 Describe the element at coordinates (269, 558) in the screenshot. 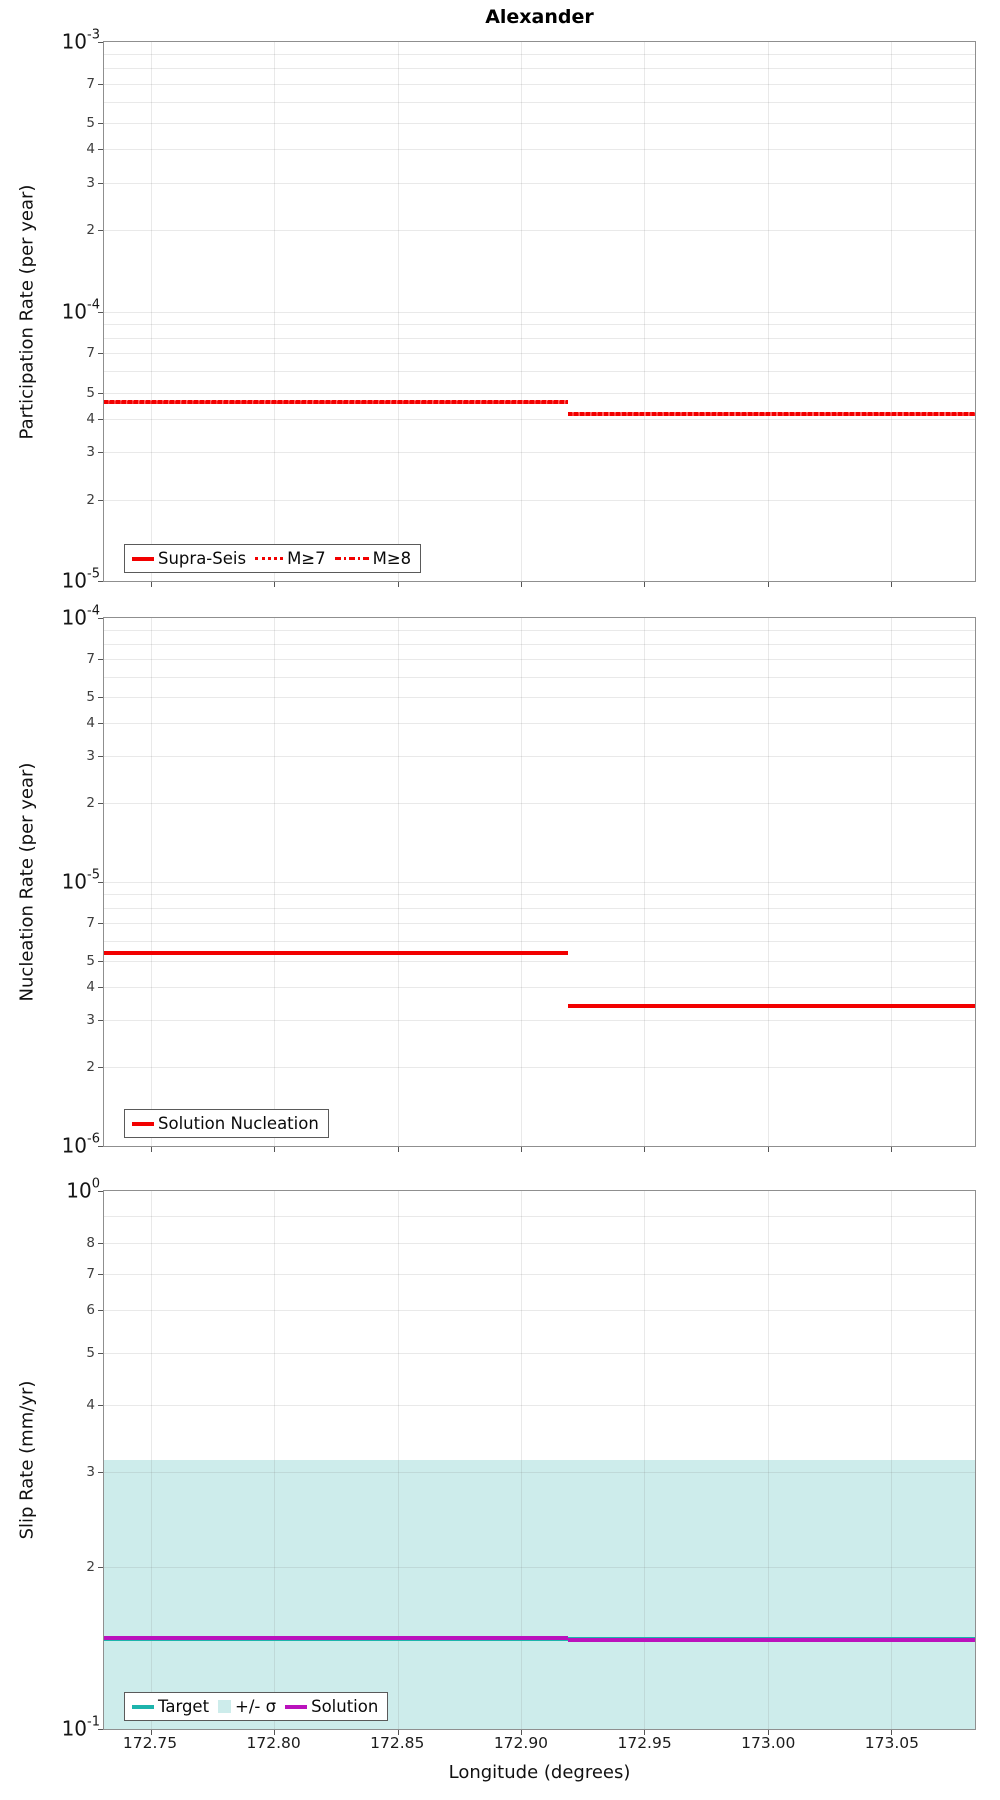

I see `legend-dotted-swatch` at that location.